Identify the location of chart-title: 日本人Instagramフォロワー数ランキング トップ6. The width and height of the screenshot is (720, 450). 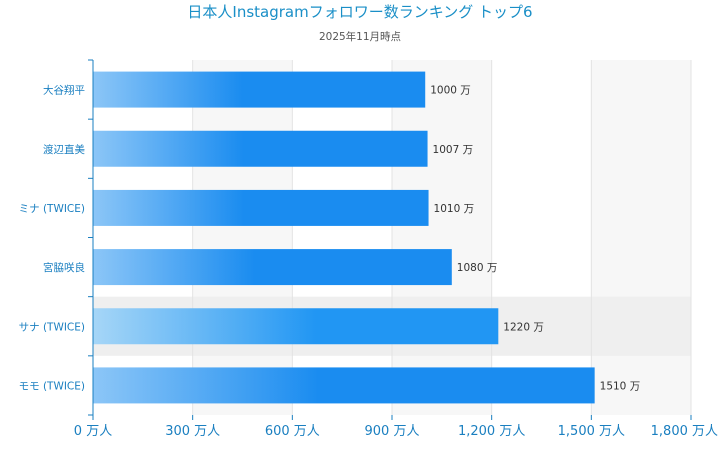
(359, 12).